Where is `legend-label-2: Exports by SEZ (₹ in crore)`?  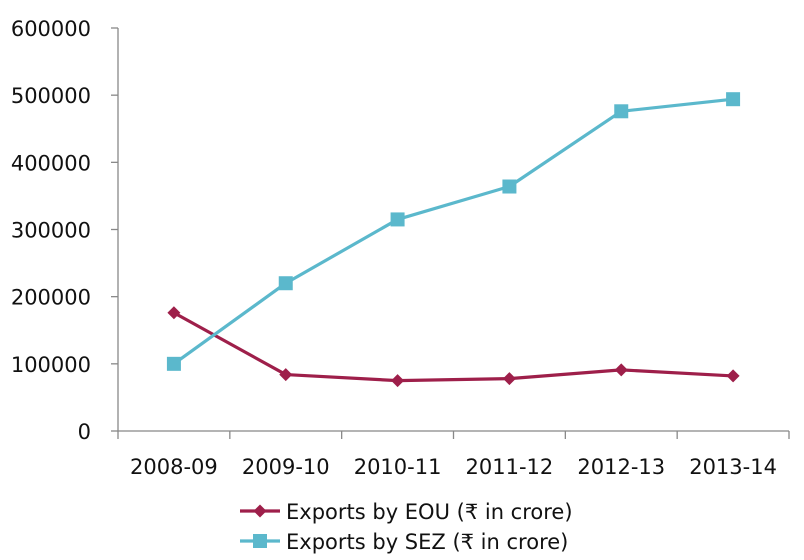
legend-label-2: Exports by SEZ (₹ in crore) is located at coordinates (427, 542).